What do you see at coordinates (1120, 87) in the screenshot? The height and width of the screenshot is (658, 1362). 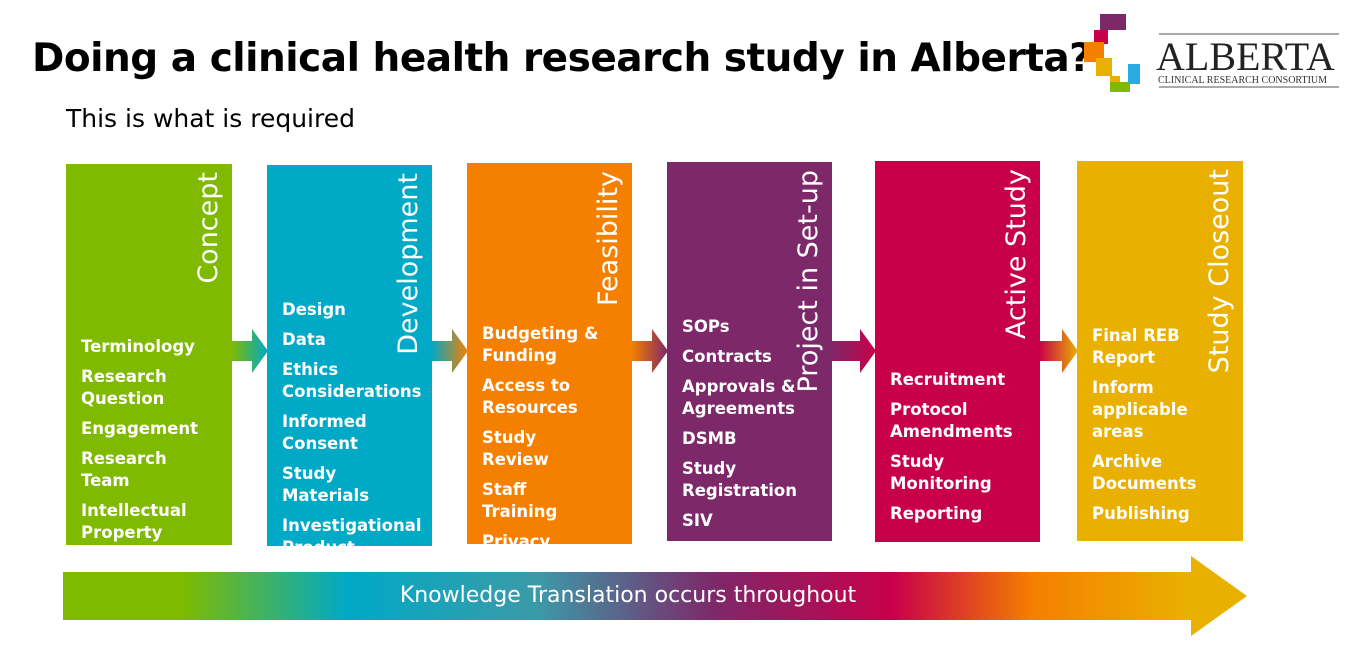 I see `logo-square-green` at bounding box center [1120, 87].